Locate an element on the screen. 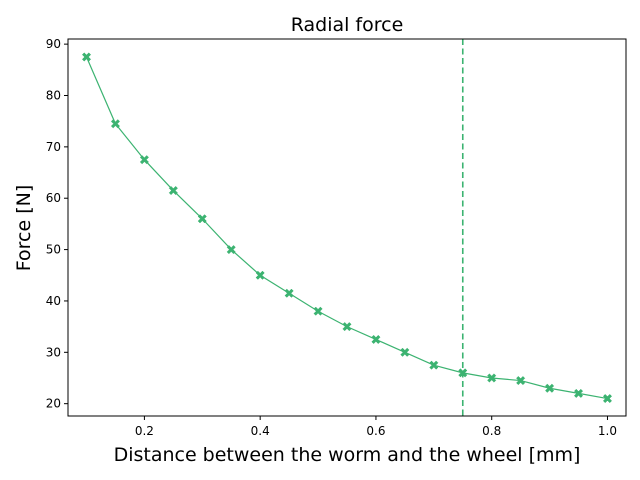 The height and width of the screenshot is (480, 640). x-tick-label: 1.0 is located at coordinates (607, 431).